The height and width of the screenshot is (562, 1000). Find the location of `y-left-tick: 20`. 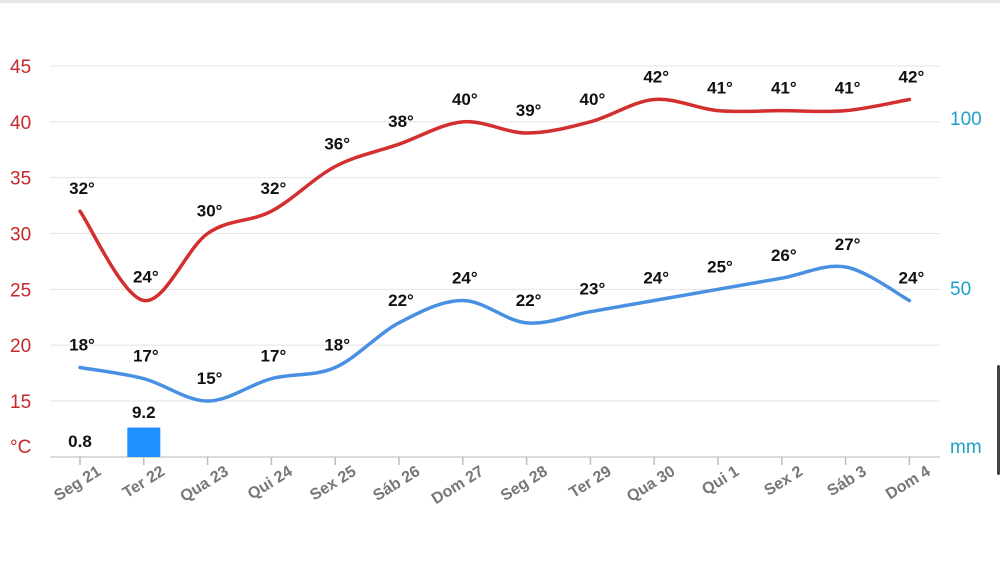

y-left-tick: 20 is located at coordinates (20, 346).